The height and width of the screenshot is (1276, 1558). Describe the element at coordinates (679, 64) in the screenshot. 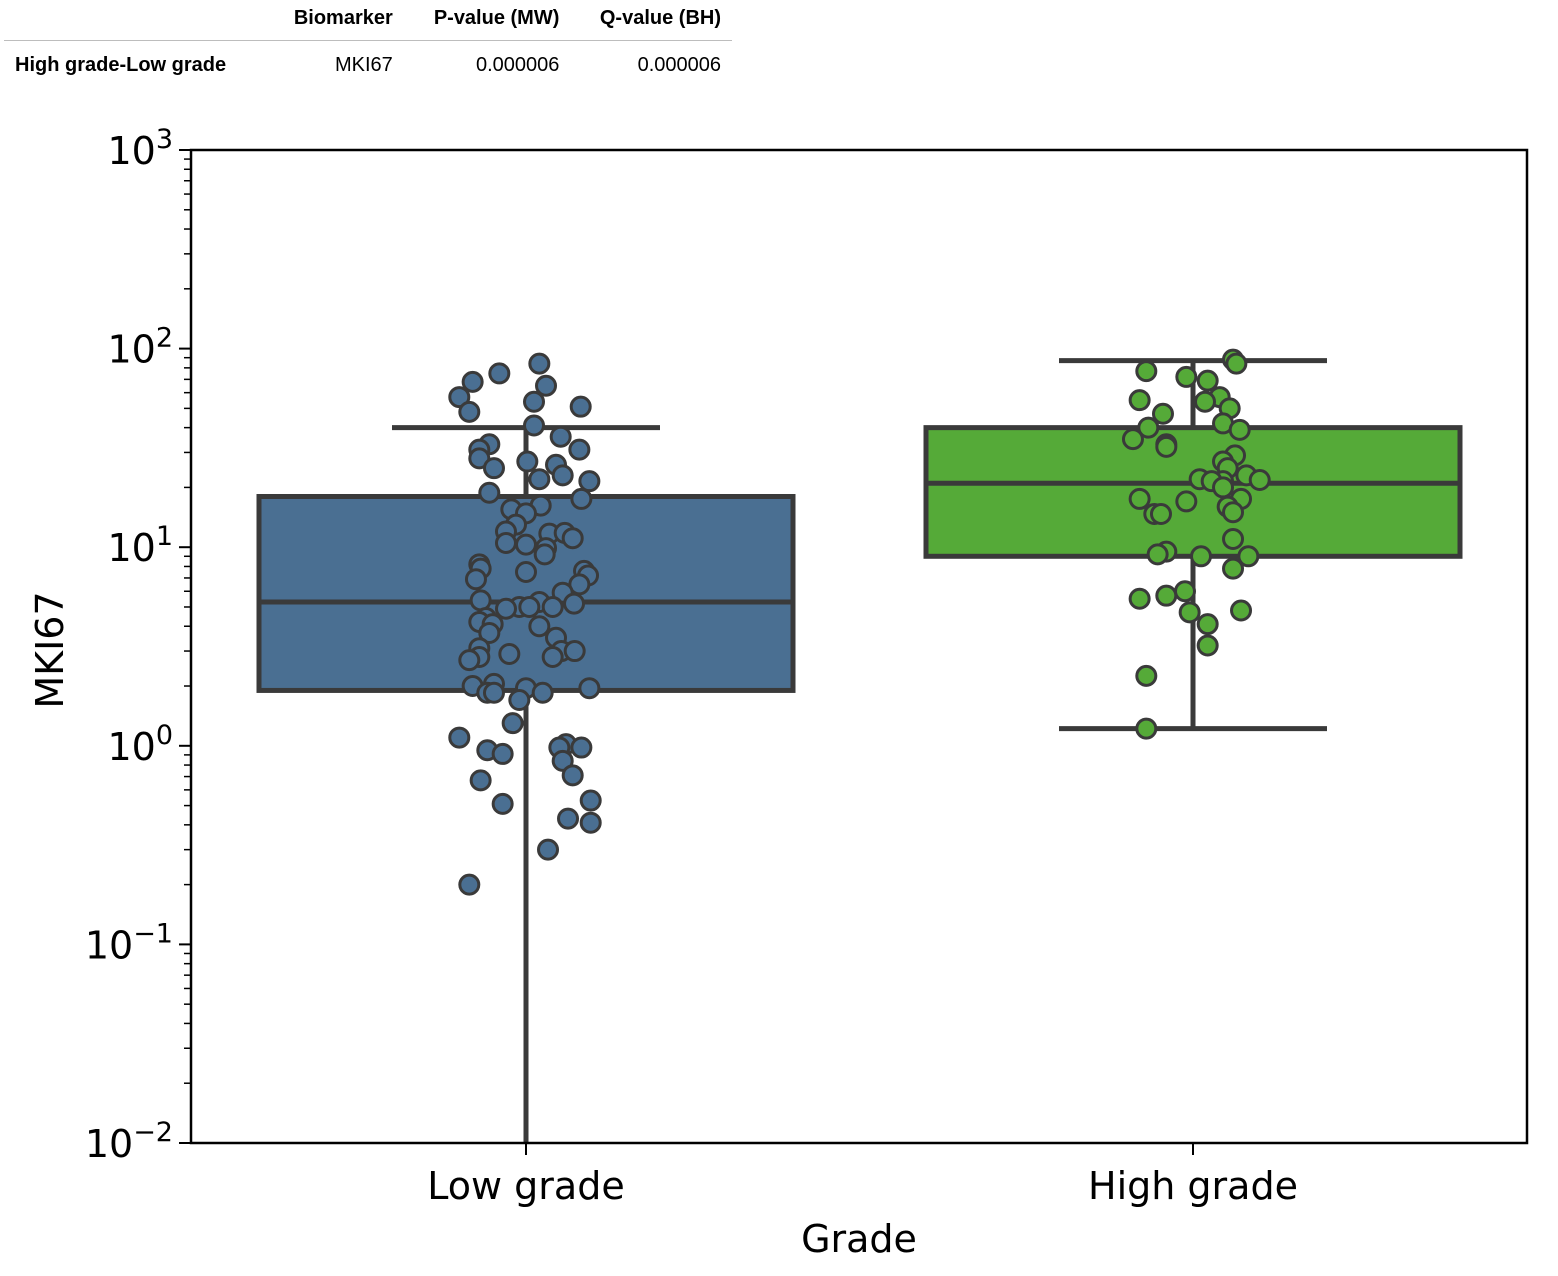

I see `cell-q-value: 0.000006` at that location.